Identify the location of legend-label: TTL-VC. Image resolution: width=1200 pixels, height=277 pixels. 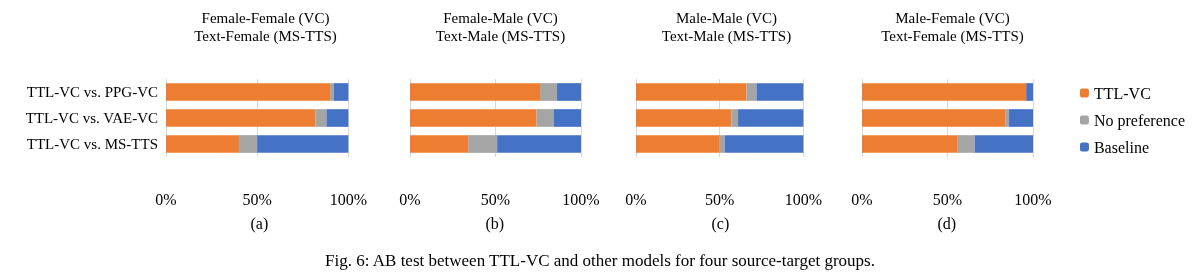
(1122, 93).